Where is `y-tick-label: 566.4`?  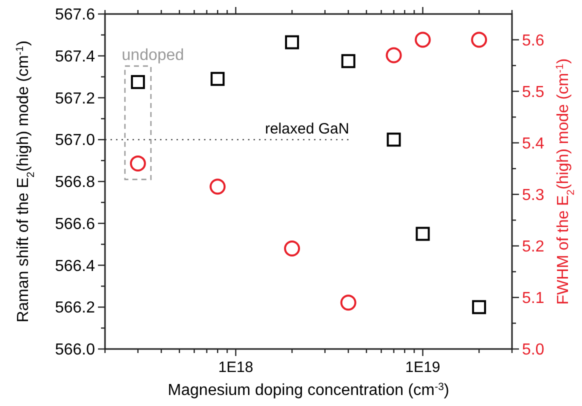
y-tick-label: 566.4 is located at coordinates (75, 266).